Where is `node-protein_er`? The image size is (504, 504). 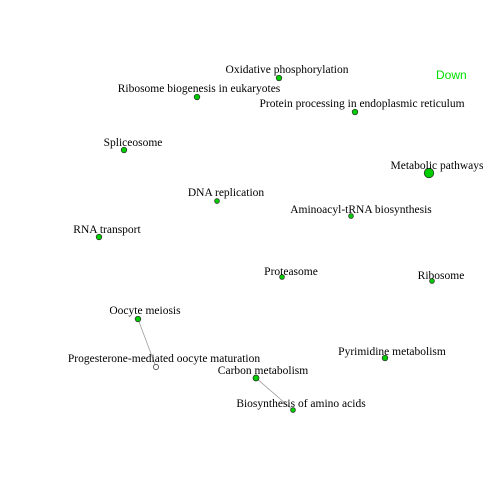 node-protein_er is located at coordinates (355, 112).